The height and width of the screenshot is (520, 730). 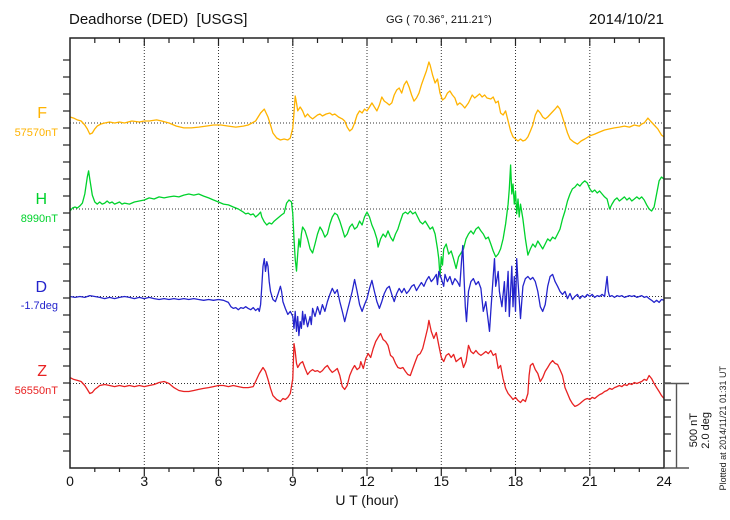 I want to click on scale-bar-labels: 500 nT 2.0 deg, so click(x=700, y=430).